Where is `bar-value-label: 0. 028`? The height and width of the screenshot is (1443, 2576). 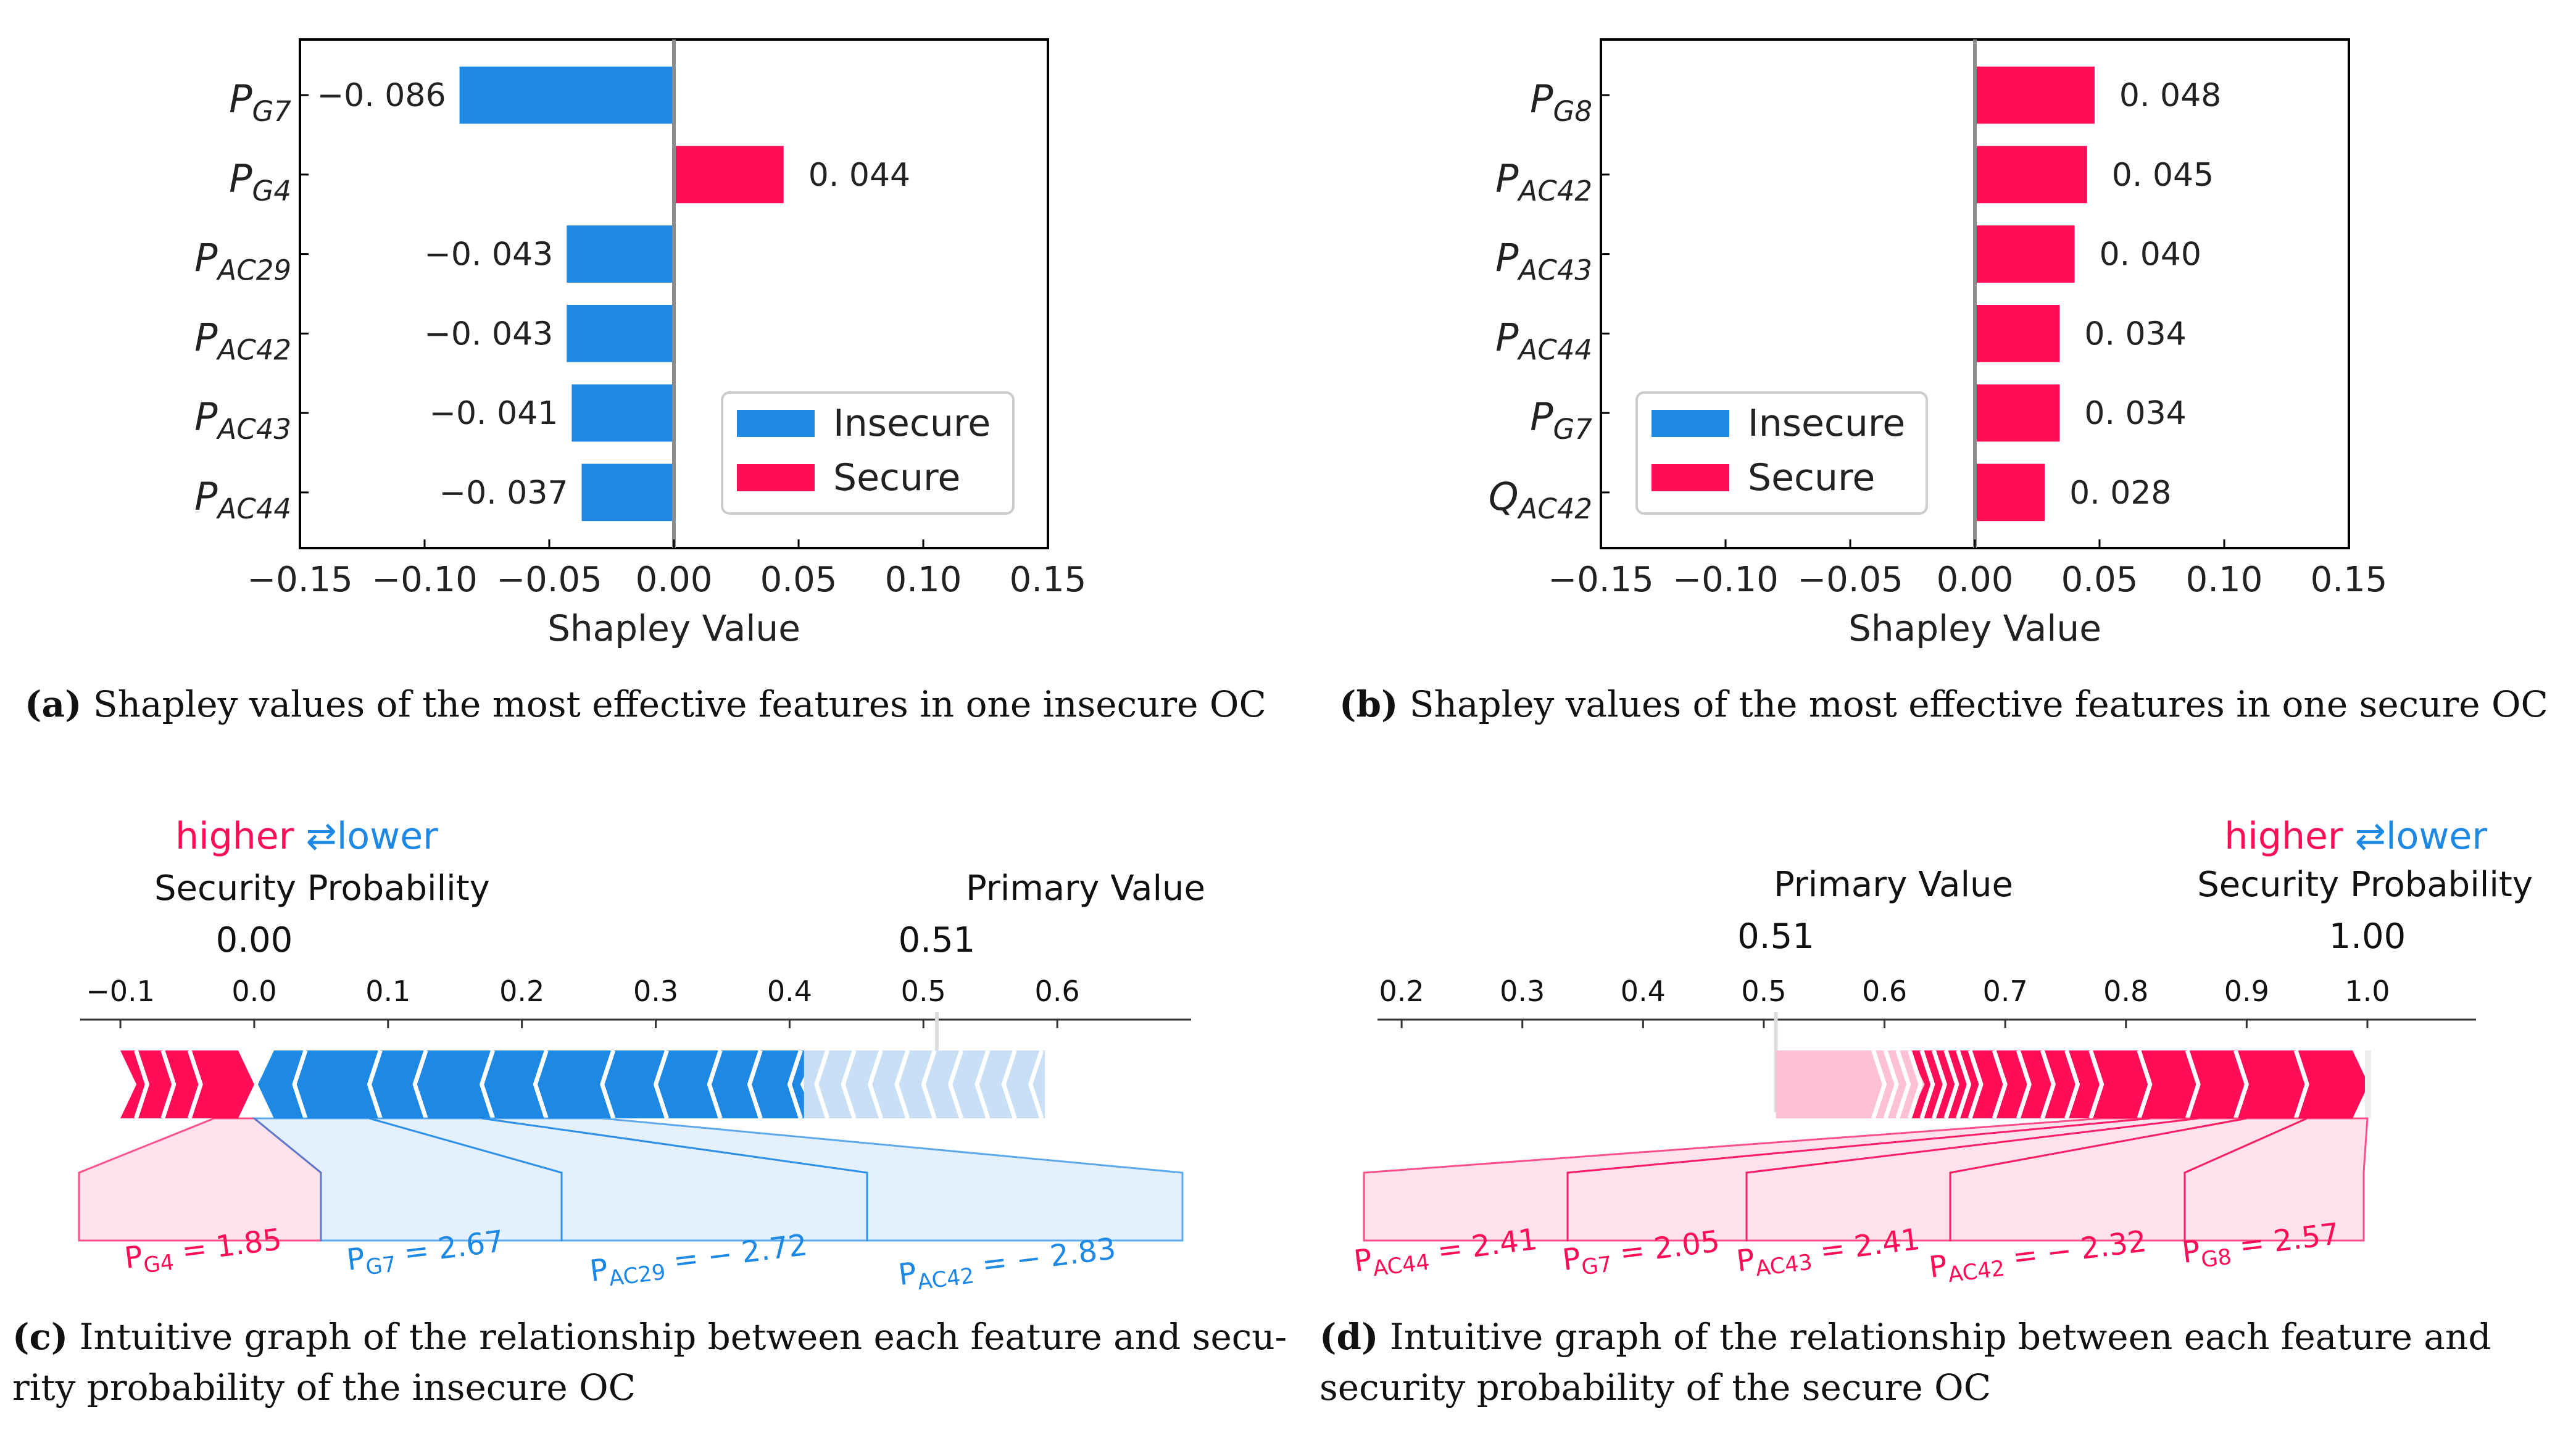 bar-value-label: 0. 028 is located at coordinates (2120, 493).